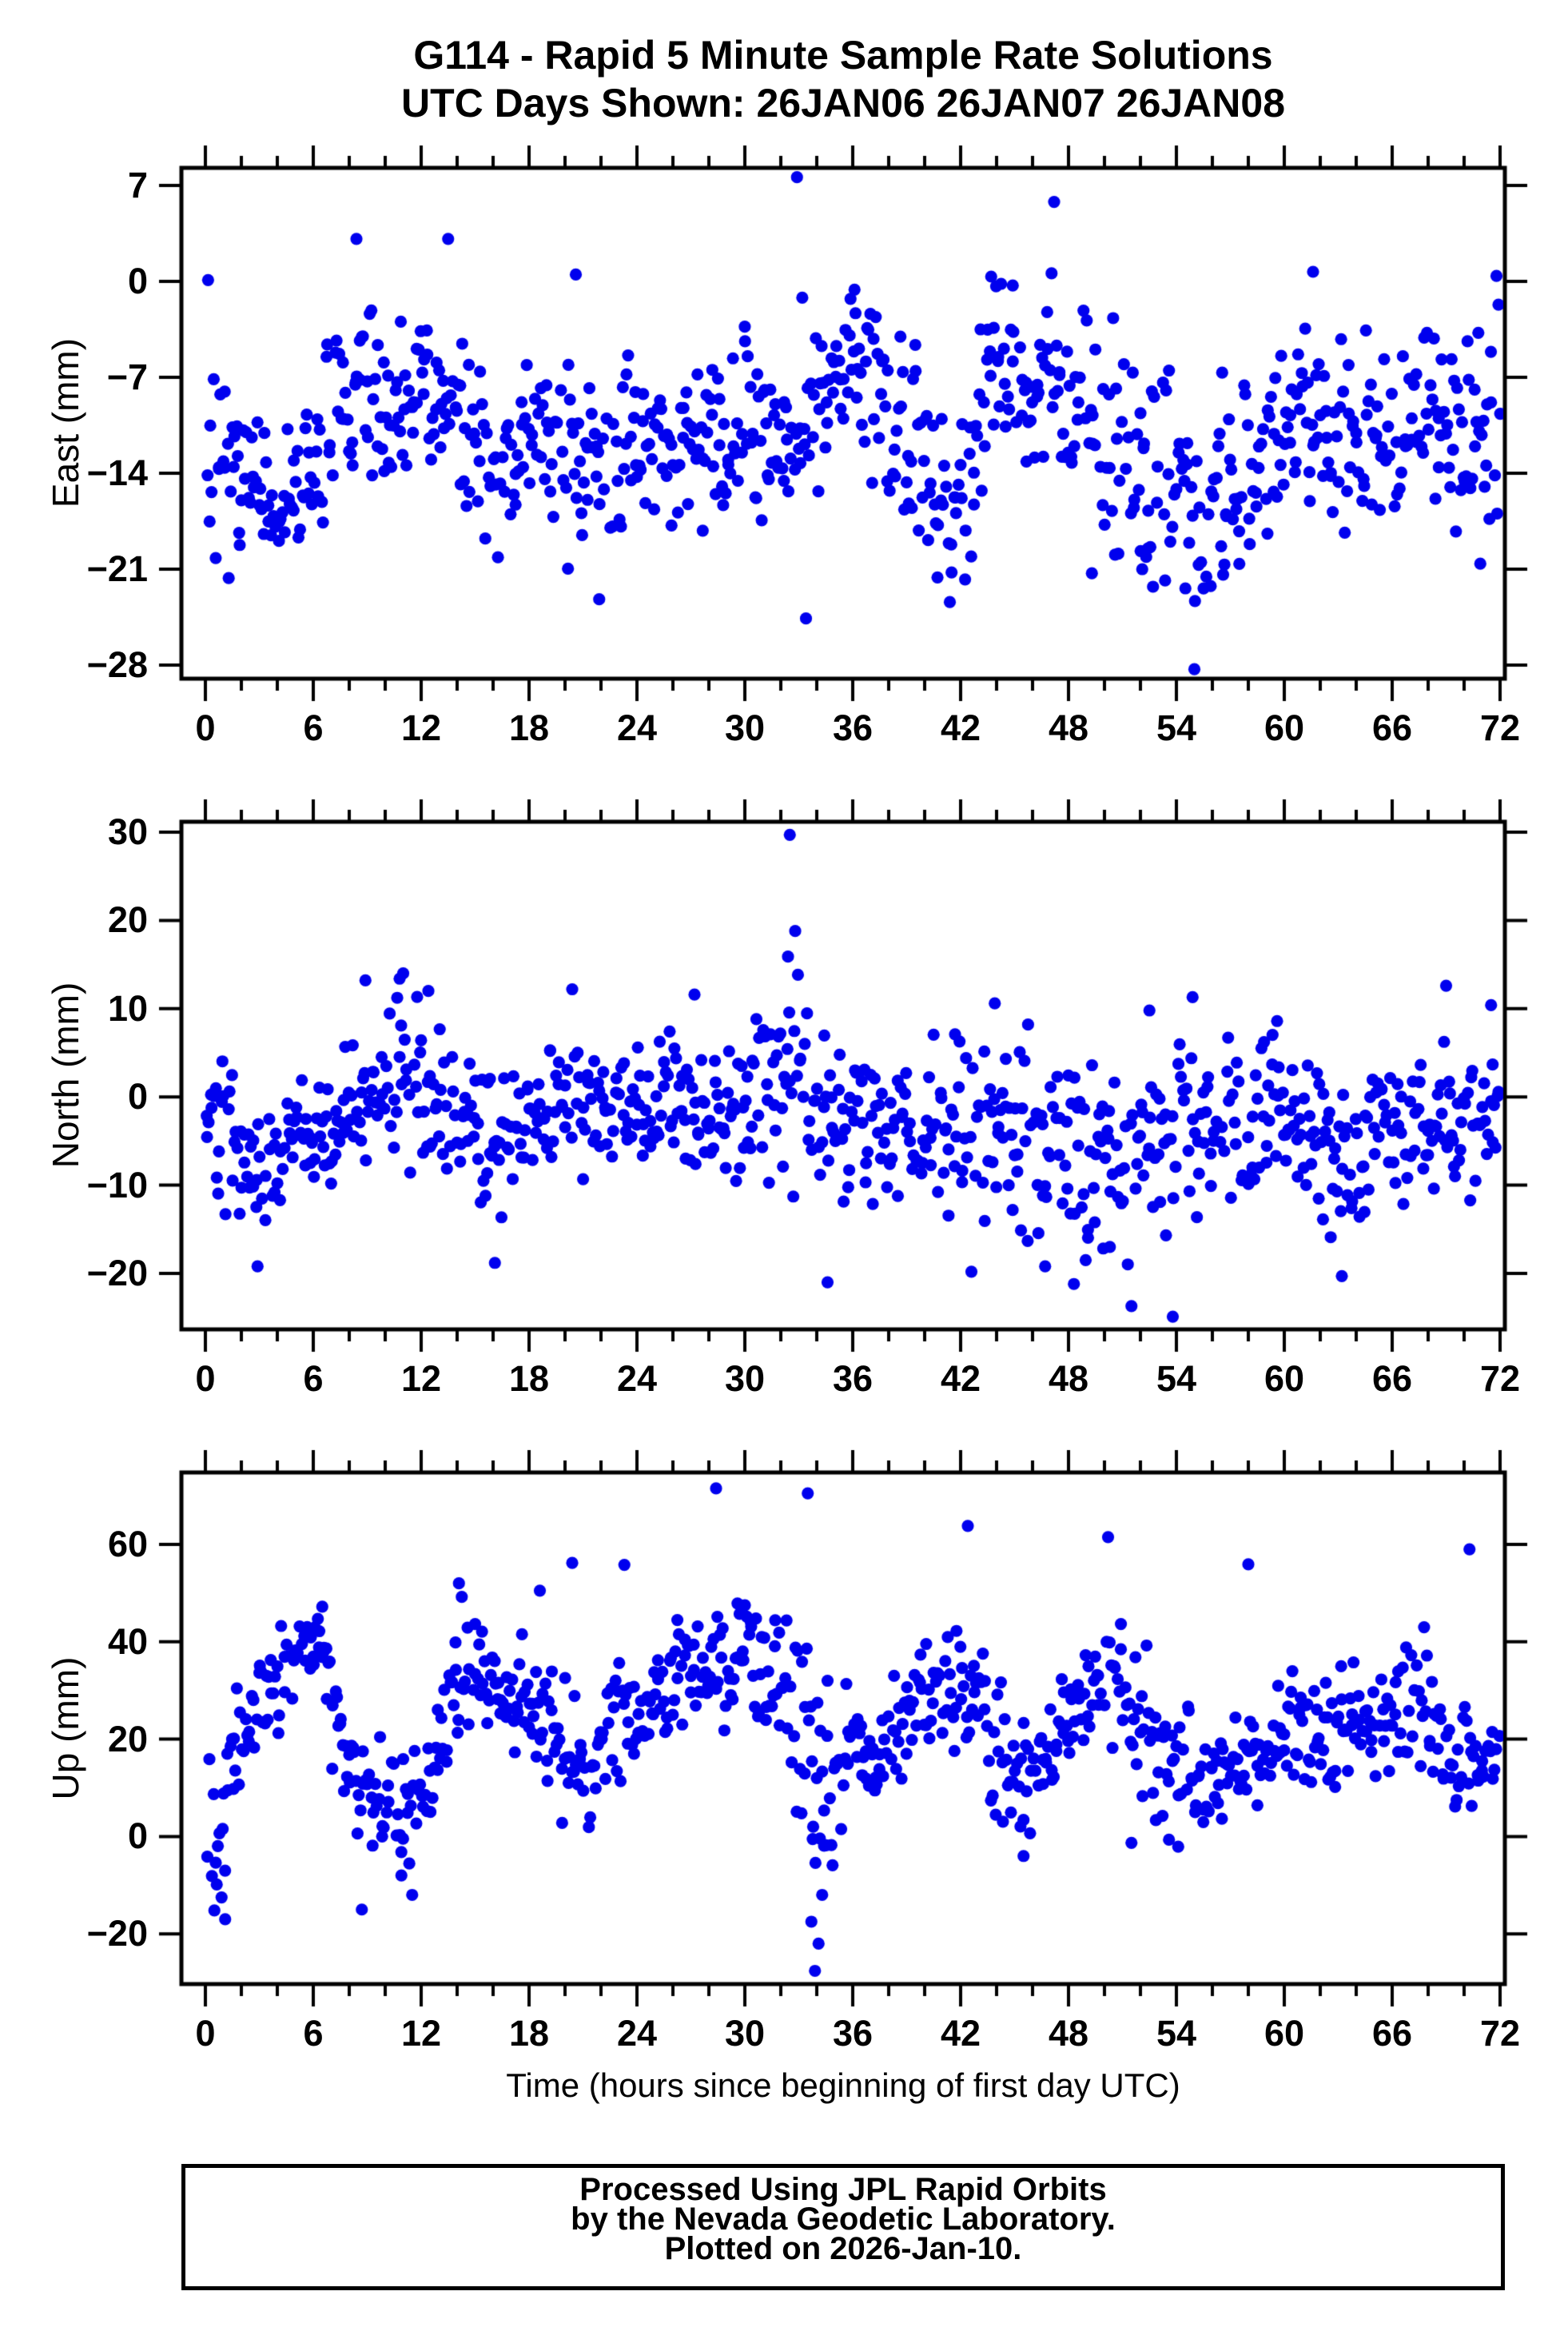  I want to click on y-tick-label: 40, so click(127, 1641).